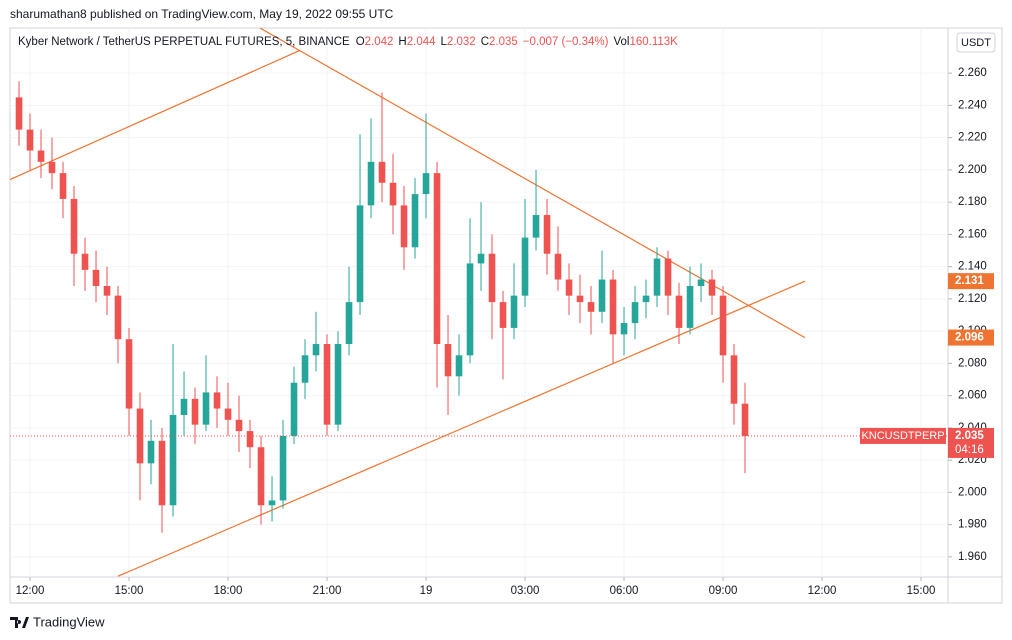  I want to click on legend-value: 2.044, so click(421, 42).